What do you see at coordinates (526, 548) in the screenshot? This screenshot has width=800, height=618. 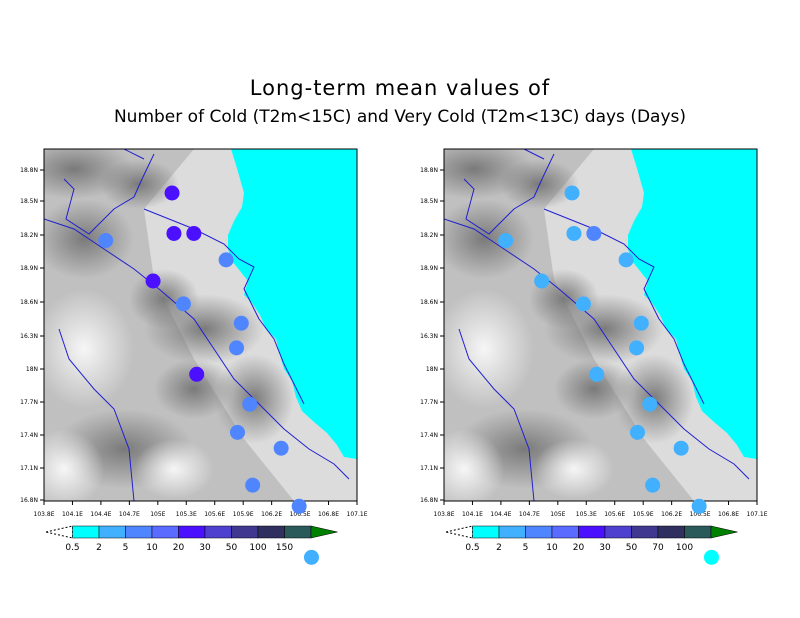 I see `colorbar-label: 5` at bounding box center [526, 548].